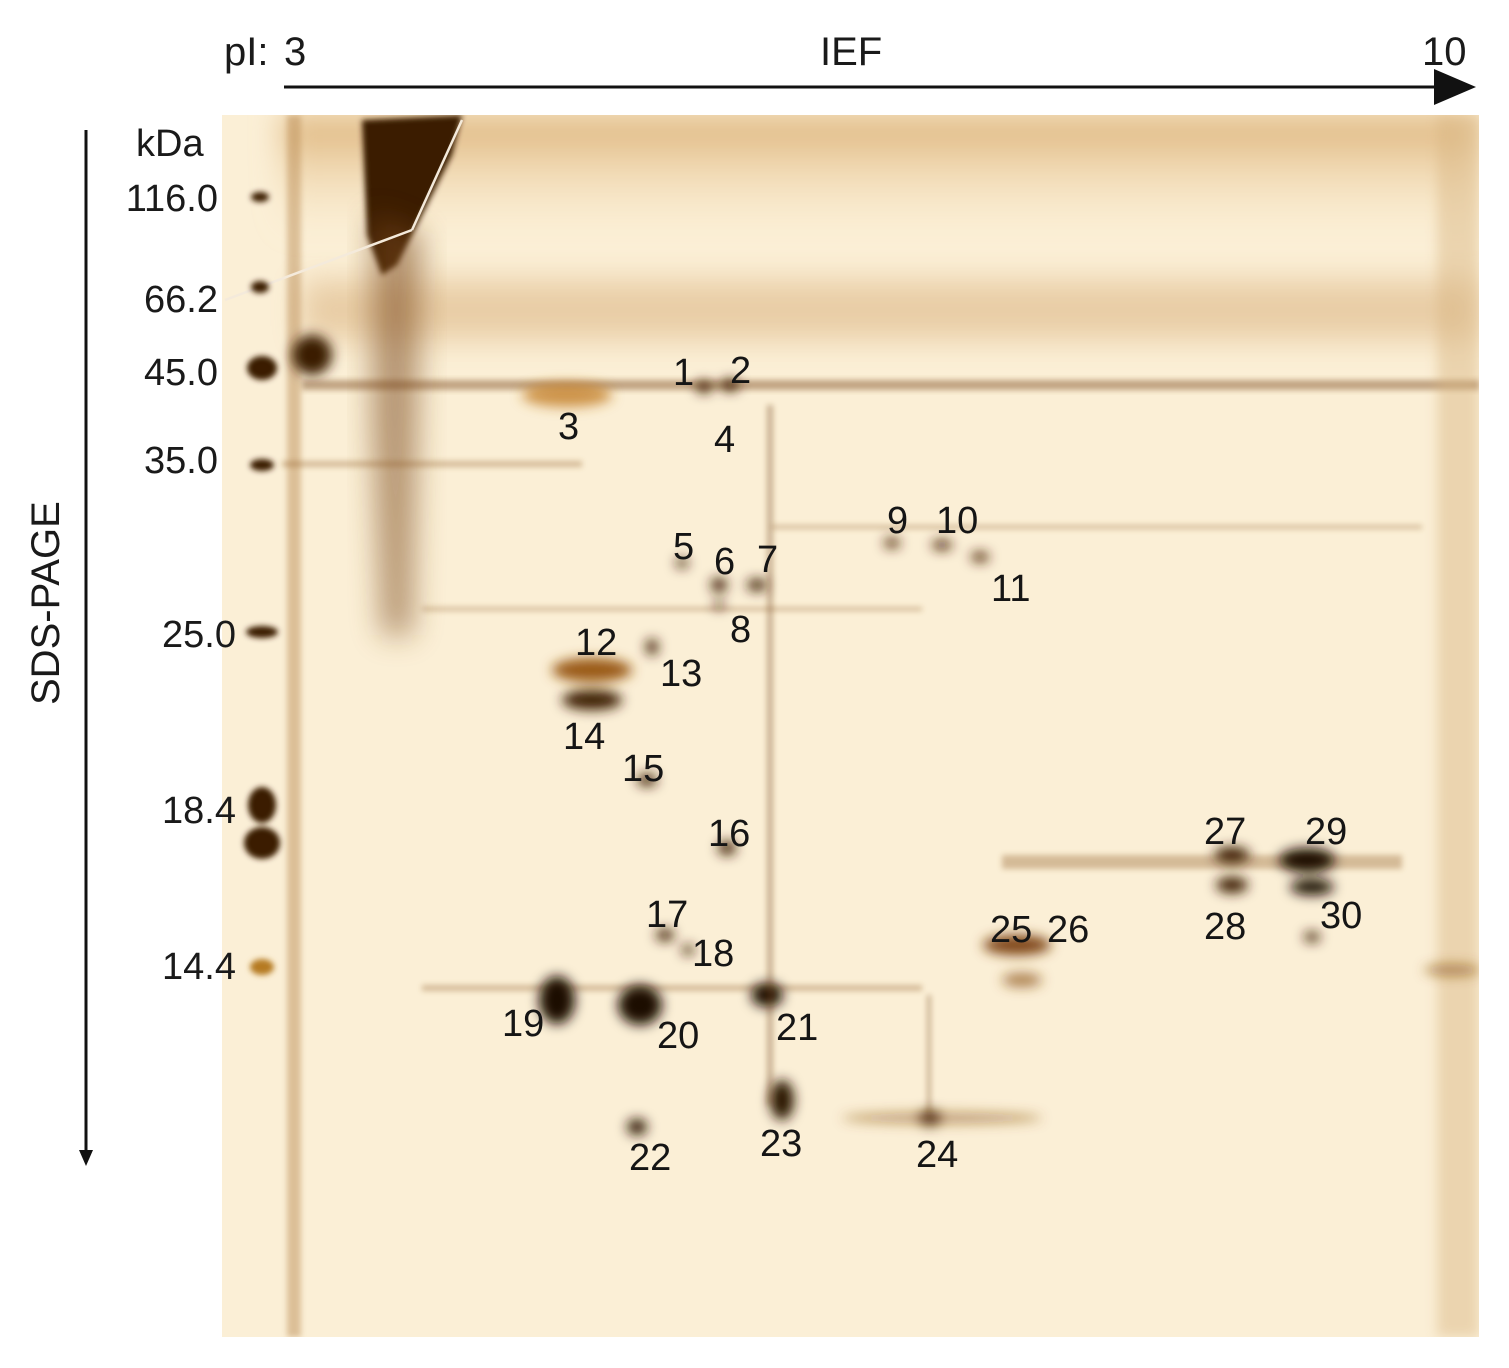 Image resolution: width=1509 pixels, height=1368 pixels. Describe the element at coordinates (643, 769) in the screenshot. I see `spot-label: 15` at that location.